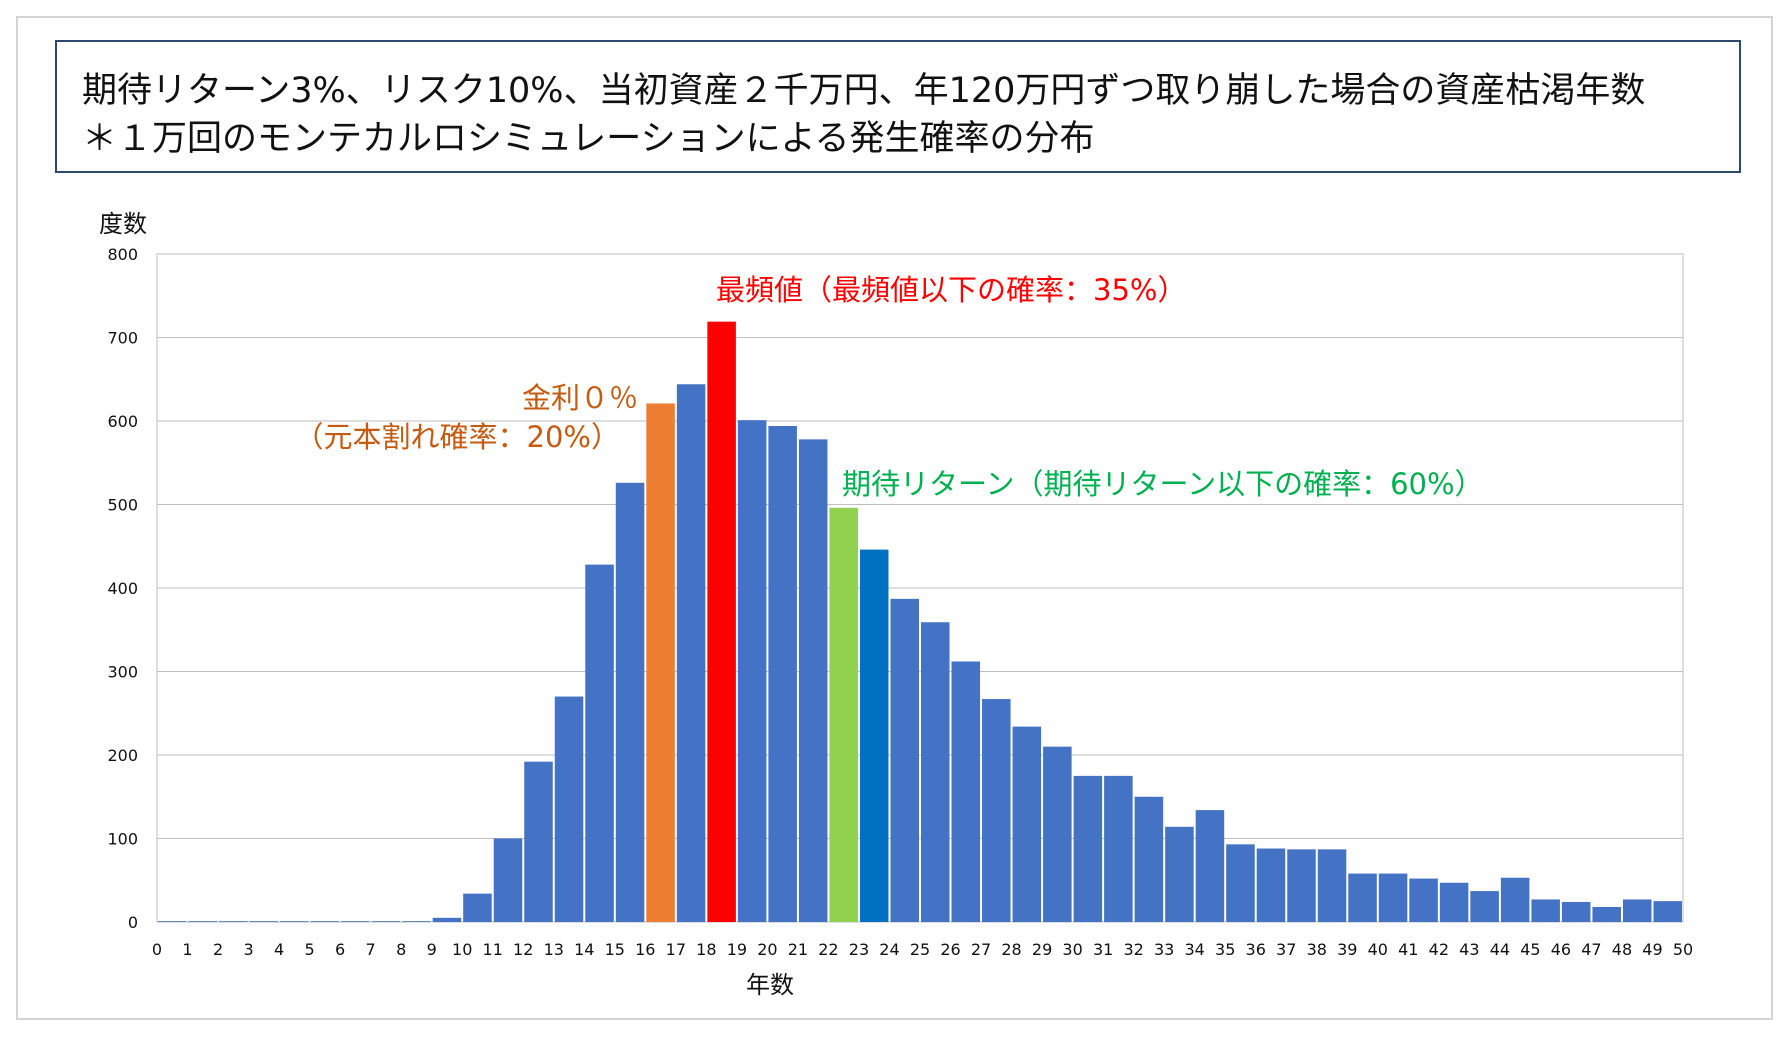 The width and height of the screenshot is (1791, 1040). What do you see at coordinates (1164, 949) in the screenshot?
I see `x-tick-label: 33` at bounding box center [1164, 949].